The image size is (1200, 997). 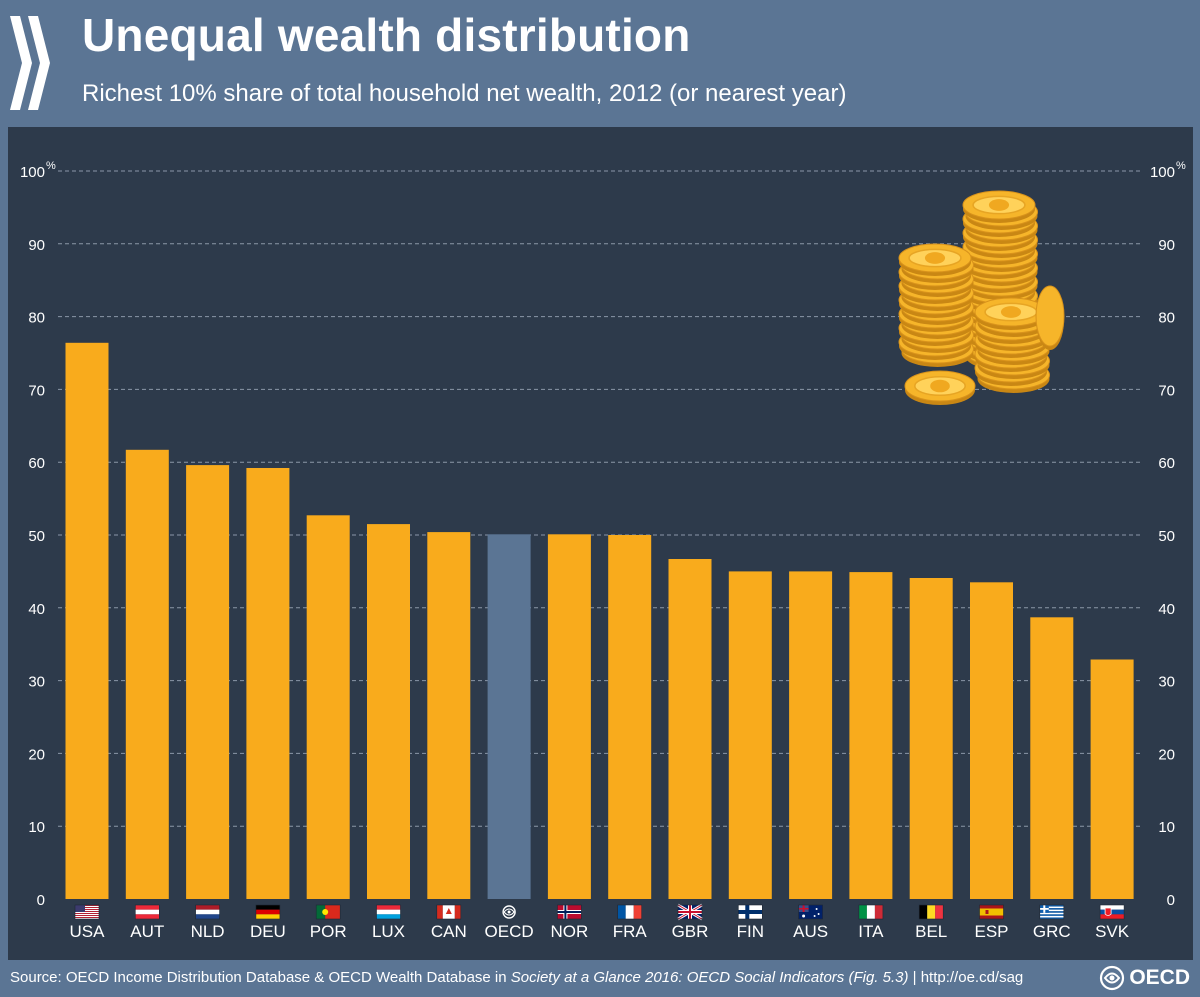 I want to click on bar-aus, so click(x=811, y=735).